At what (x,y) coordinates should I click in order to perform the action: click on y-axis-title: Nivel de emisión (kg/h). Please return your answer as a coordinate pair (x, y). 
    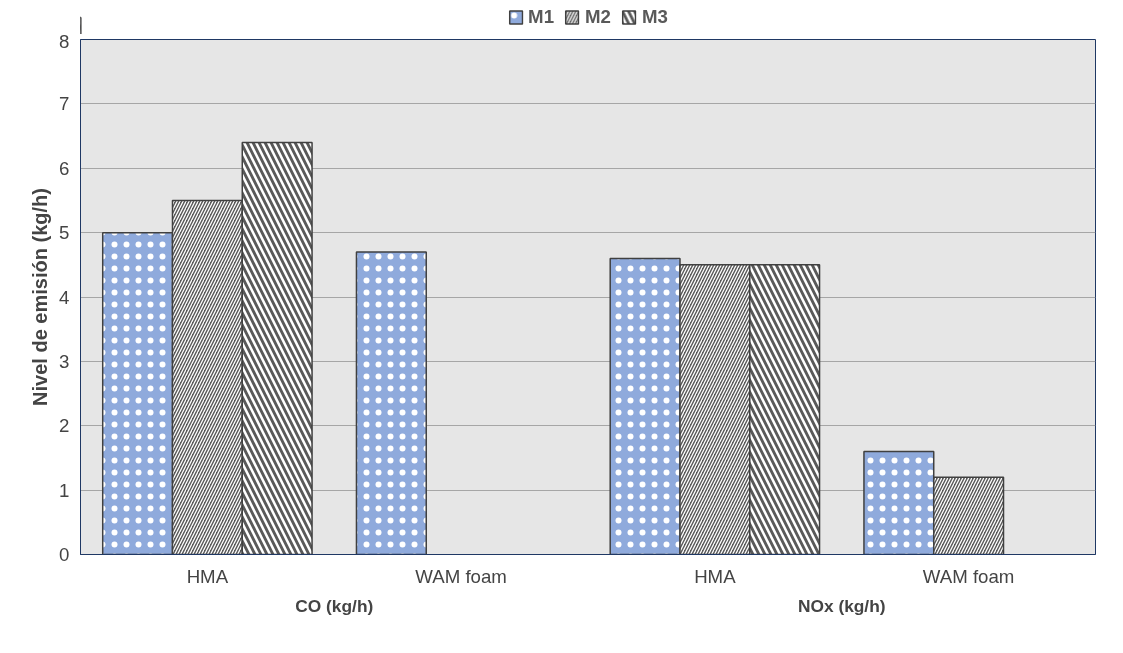
    Looking at the image, I should click on (40, 297).